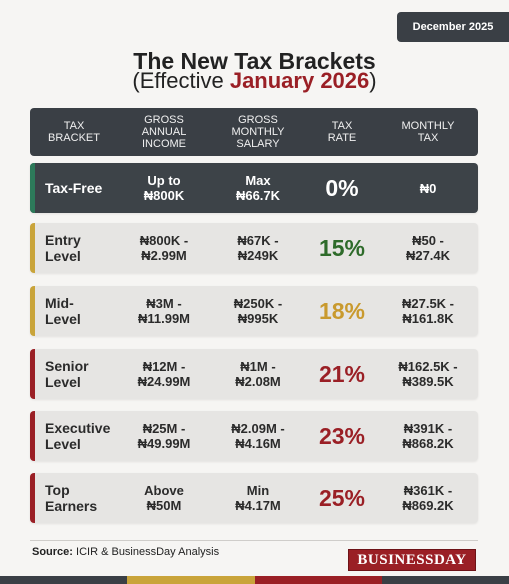 This screenshot has width=509, height=584. What do you see at coordinates (254, 540) in the screenshot?
I see `footer-divider` at bounding box center [254, 540].